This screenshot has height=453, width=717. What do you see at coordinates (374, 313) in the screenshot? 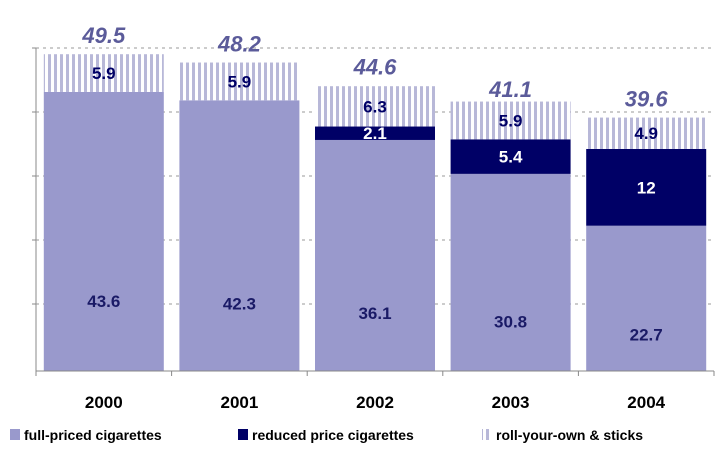
I see `data-label: 36.1` at bounding box center [374, 313].